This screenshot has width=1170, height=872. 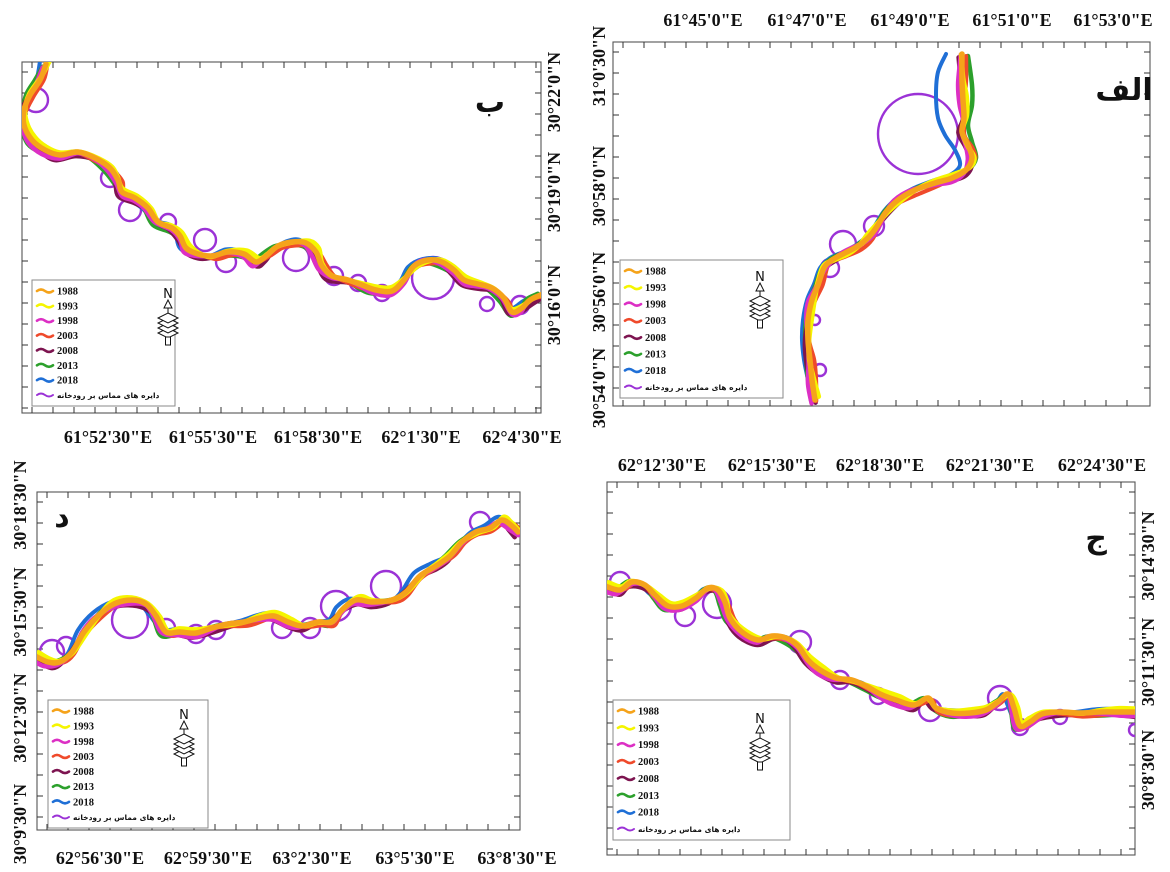 I want to click on longitude-tick-label: 61°58'30"E, so click(x=318, y=437).